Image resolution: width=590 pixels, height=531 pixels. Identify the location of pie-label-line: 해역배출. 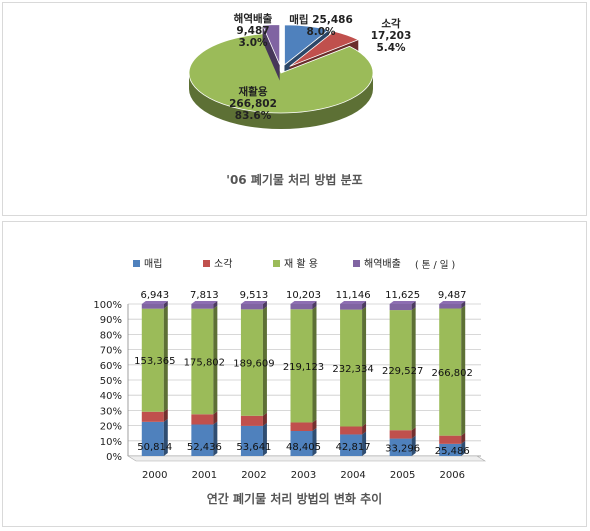
(253, 18).